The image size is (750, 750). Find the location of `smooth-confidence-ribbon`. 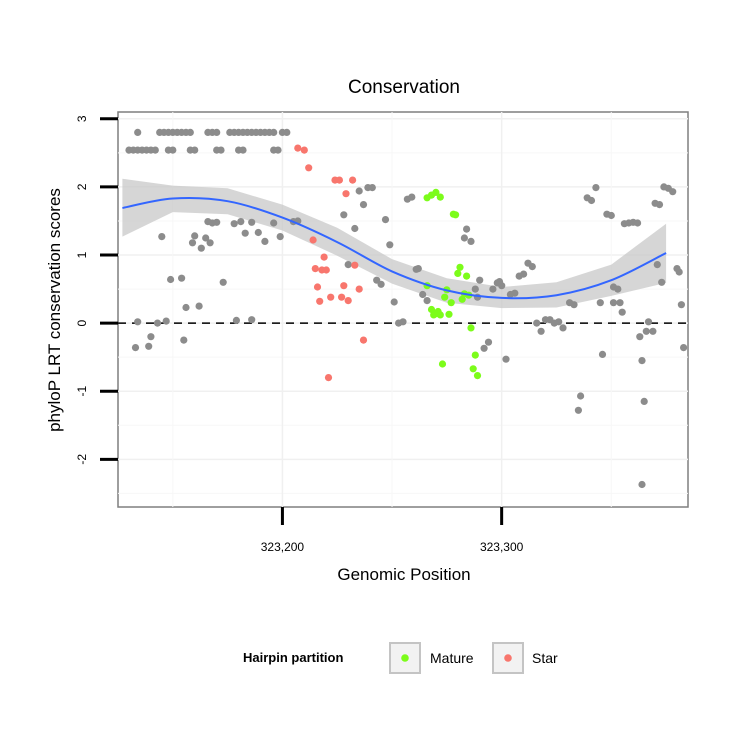

smooth-confidence-ribbon is located at coordinates (394, 243).